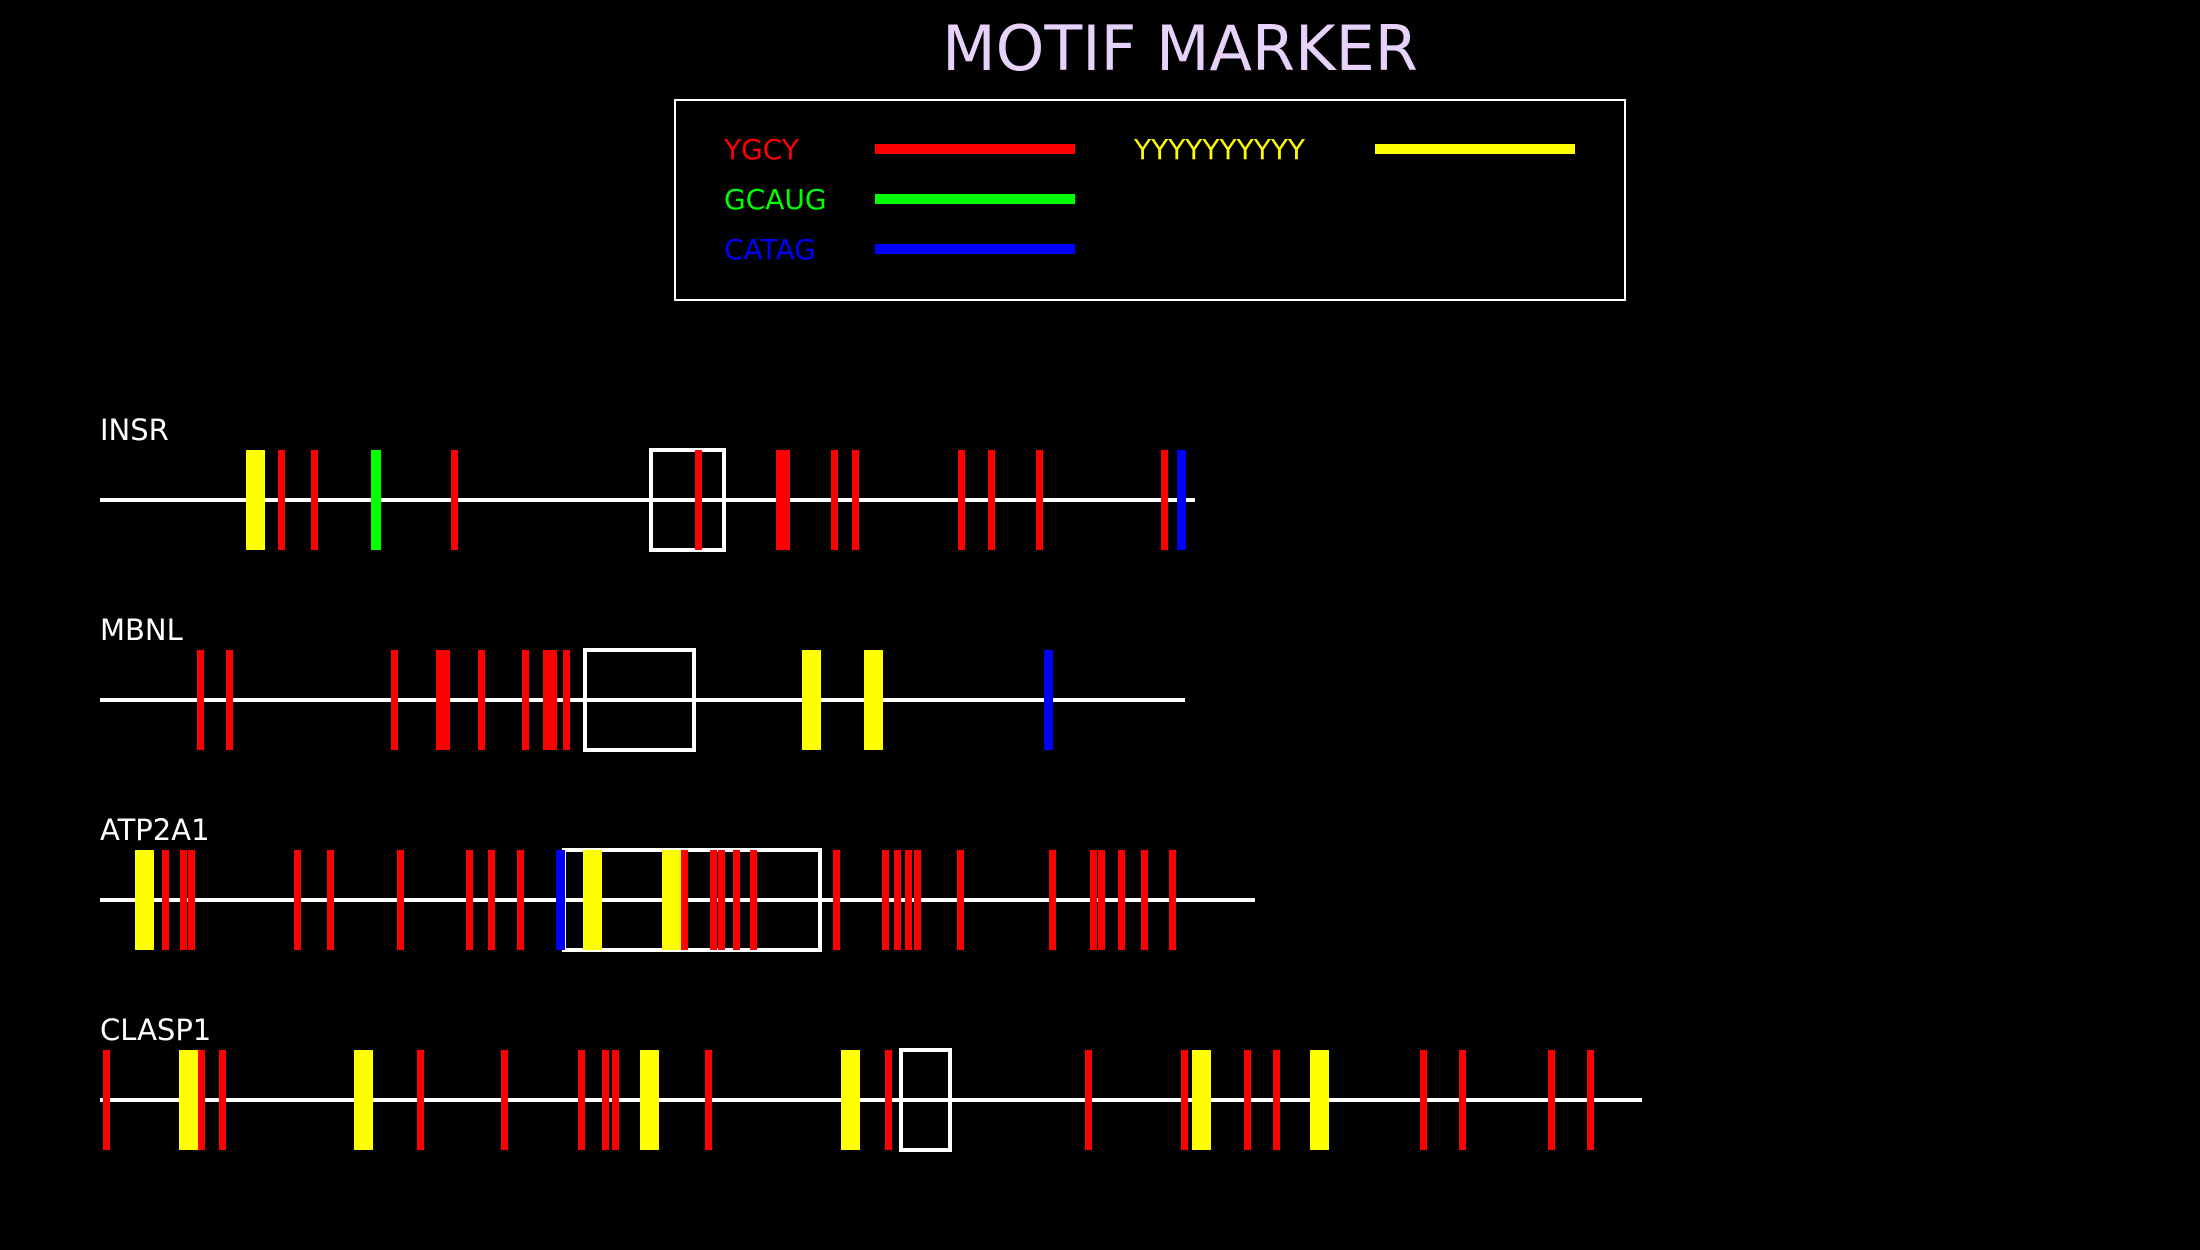  Describe the element at coordinates (761, 149) in the screenshot. I see `legend-label-ygcy: YGCY` at that location.